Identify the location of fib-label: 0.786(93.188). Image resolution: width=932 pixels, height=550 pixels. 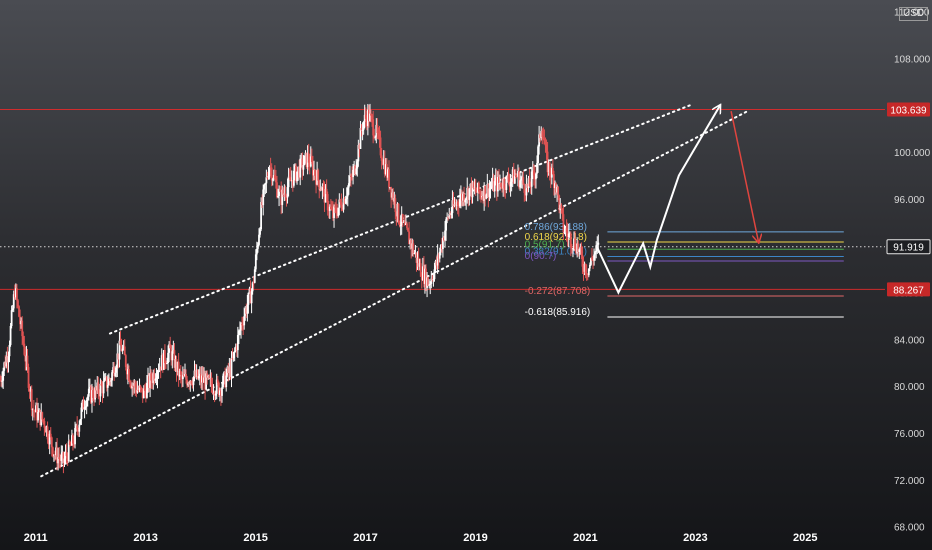
(556, 227).